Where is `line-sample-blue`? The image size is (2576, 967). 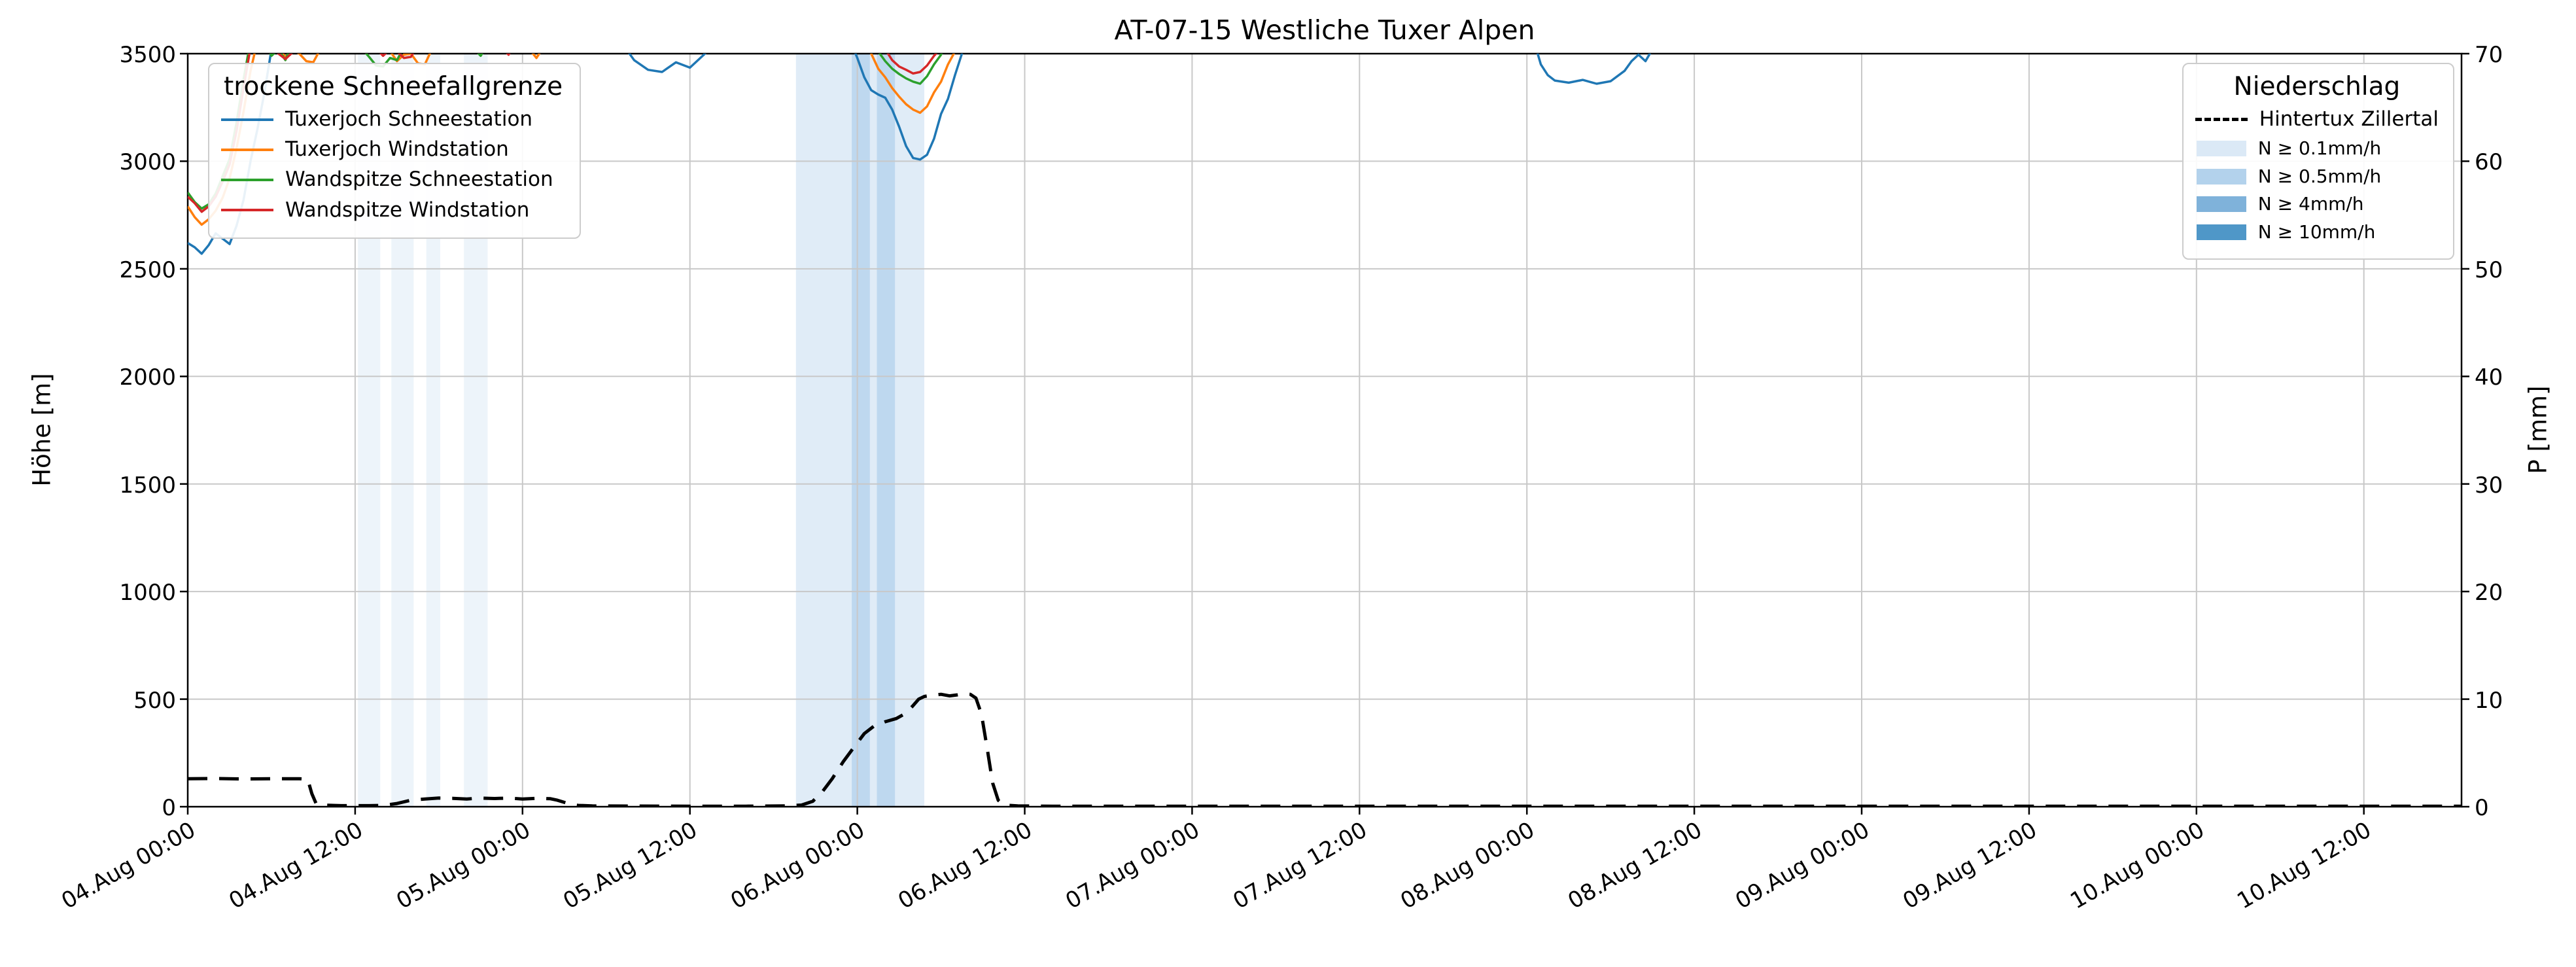 line-sample-blue is located at coordinates (247, 120).